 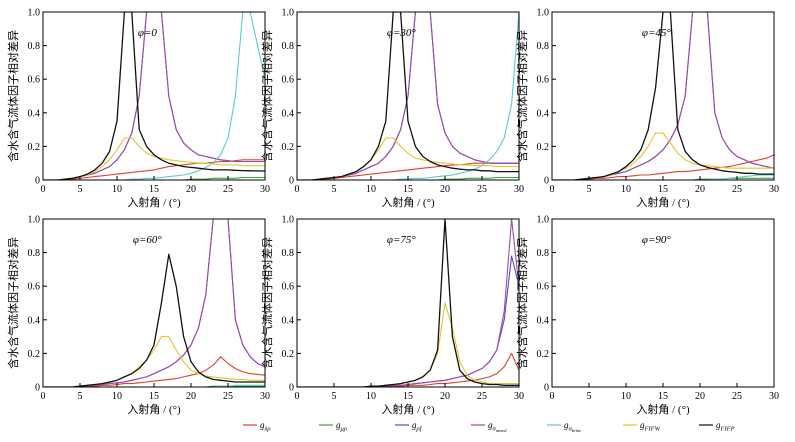 I want to click on legend-label-sub: ρf, so click(x=419, y=429).